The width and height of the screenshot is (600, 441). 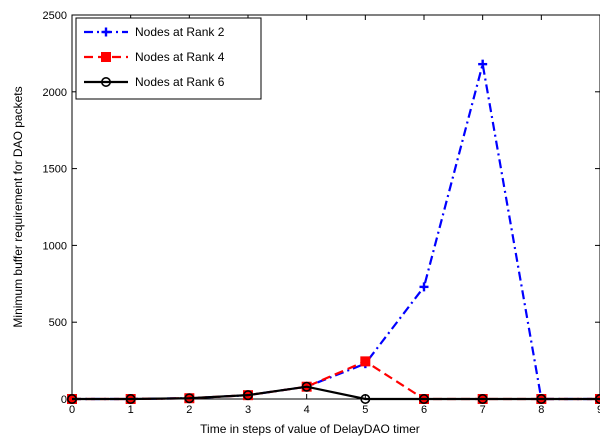 What do you see at coordinates (189, 410) in the screenshot?
I see `x-tick-label: 2` at bounding box center [189, 410].